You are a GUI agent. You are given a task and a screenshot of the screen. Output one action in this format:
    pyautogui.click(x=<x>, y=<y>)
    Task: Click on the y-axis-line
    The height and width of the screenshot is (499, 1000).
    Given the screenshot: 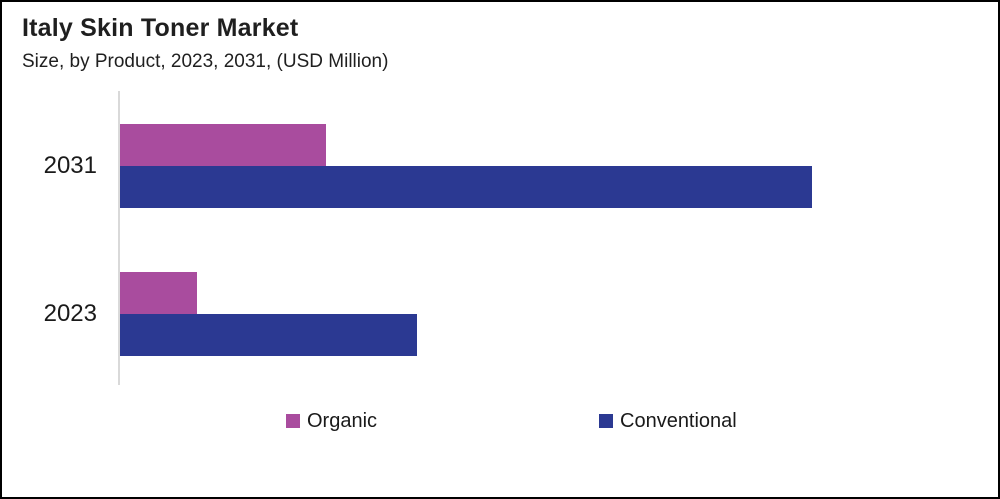 What is the action you would take?
    pyautogui.click(x=119, y=238)
    